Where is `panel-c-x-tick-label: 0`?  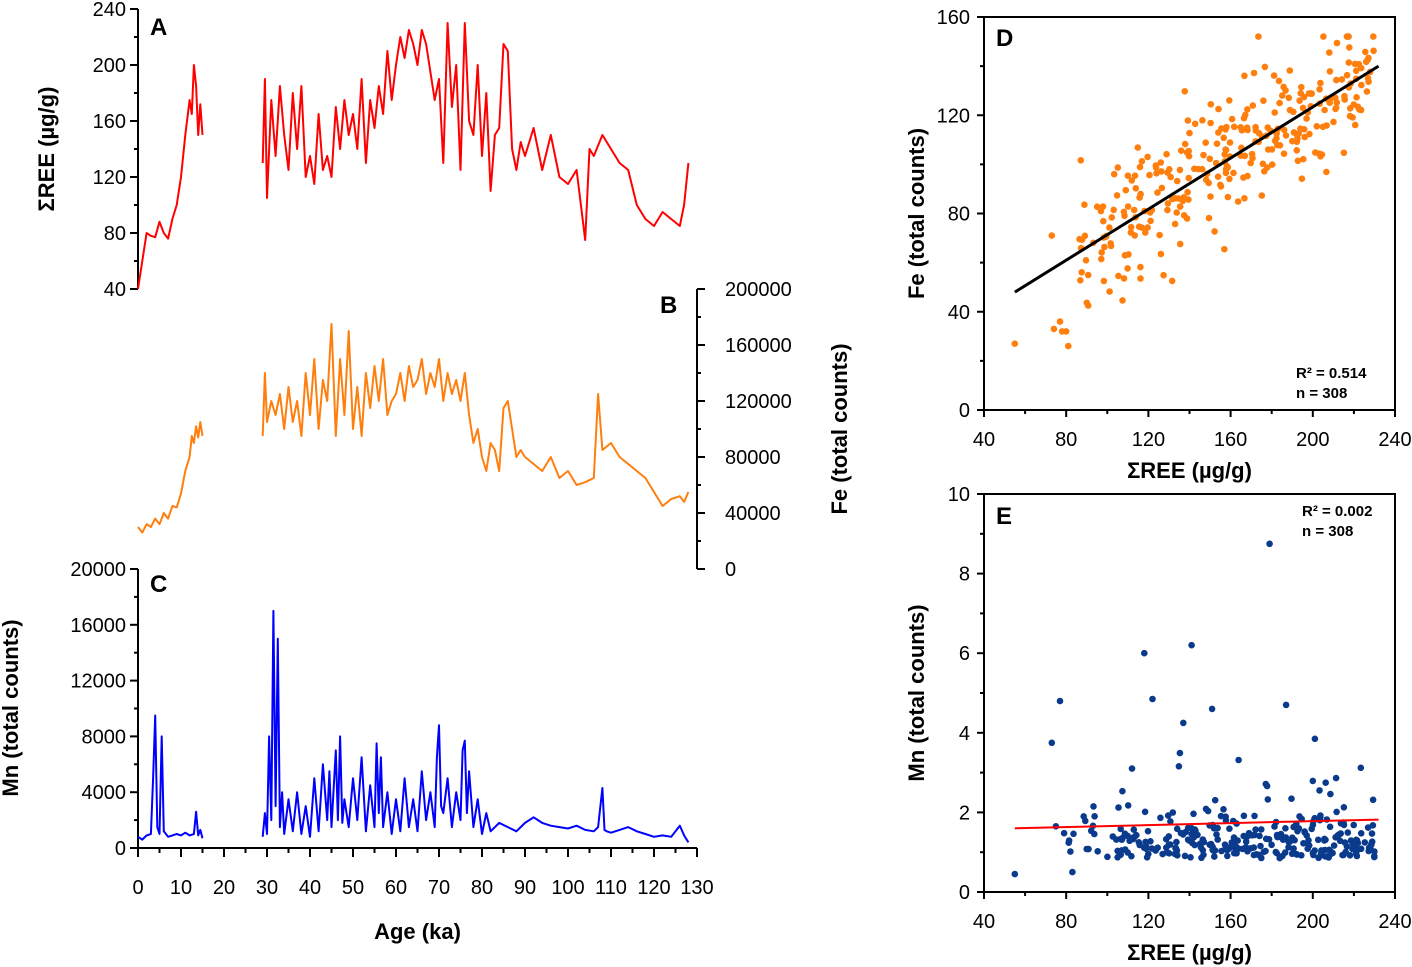 panel-c-x-tick-label: 0 is located at coordinates (137, 888).